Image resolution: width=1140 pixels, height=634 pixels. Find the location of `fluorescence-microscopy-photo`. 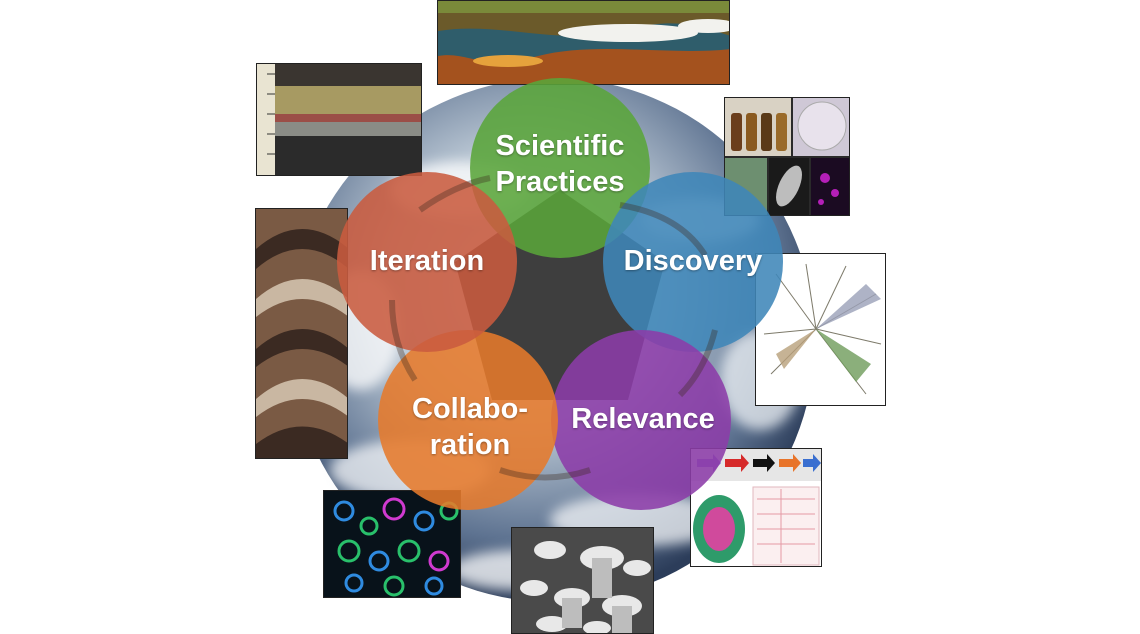

fluorescence-microscopy-photo is located at coordinates (392, 544).